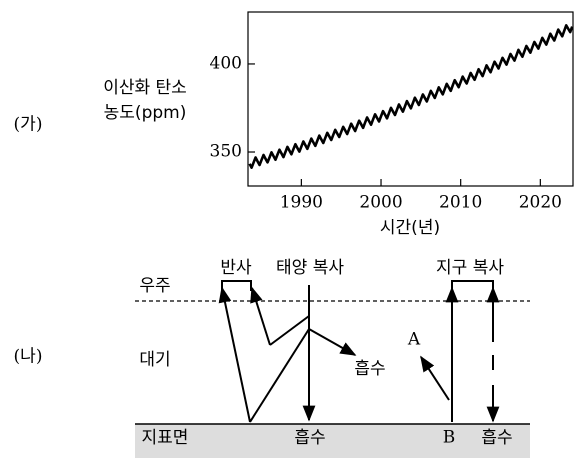 The height and width of the screenshot is (475, 583). I want to click on x-tick-label: 2010, so click(460, 203).